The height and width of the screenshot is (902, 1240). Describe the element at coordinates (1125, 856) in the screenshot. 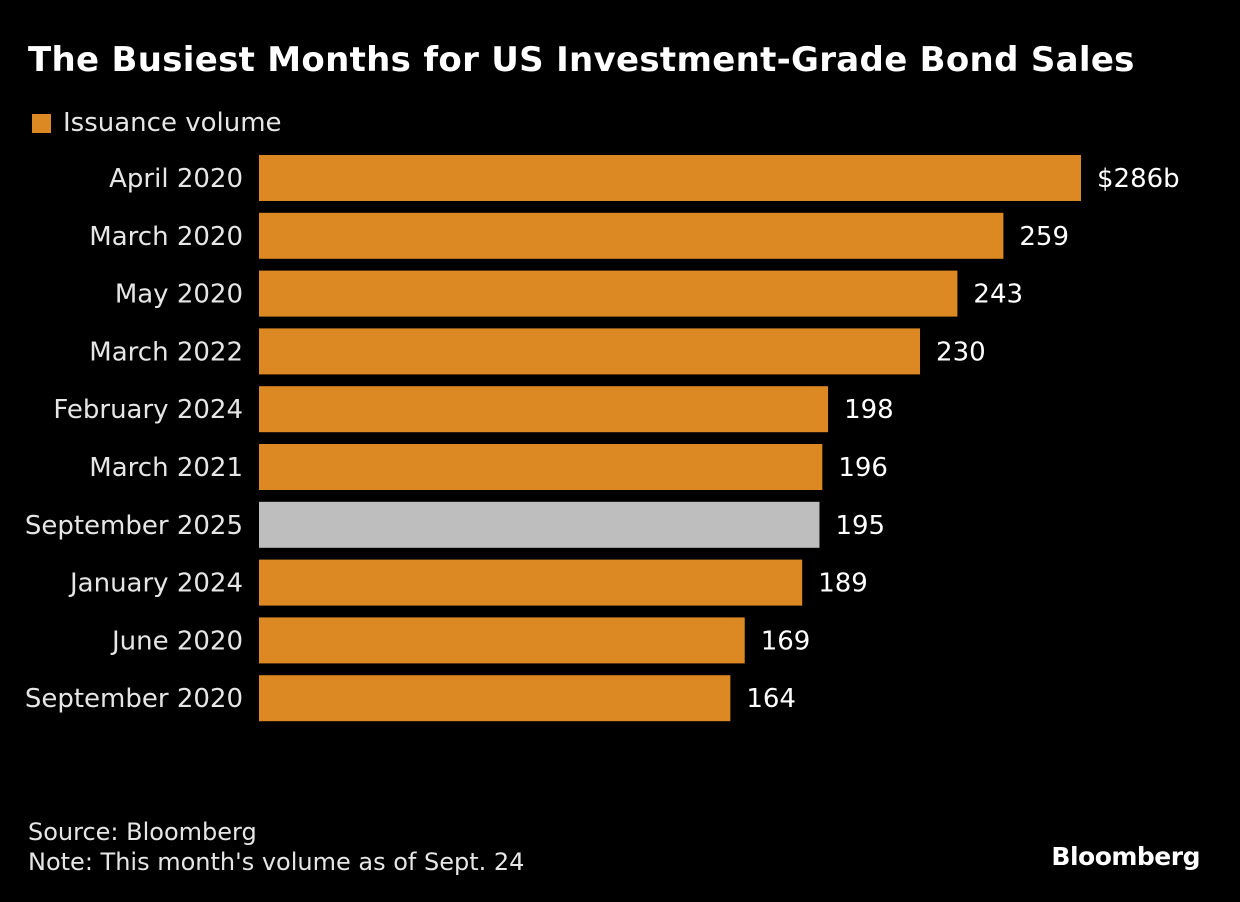

I see `bloomberg-logo: Bloomberg` at that location.